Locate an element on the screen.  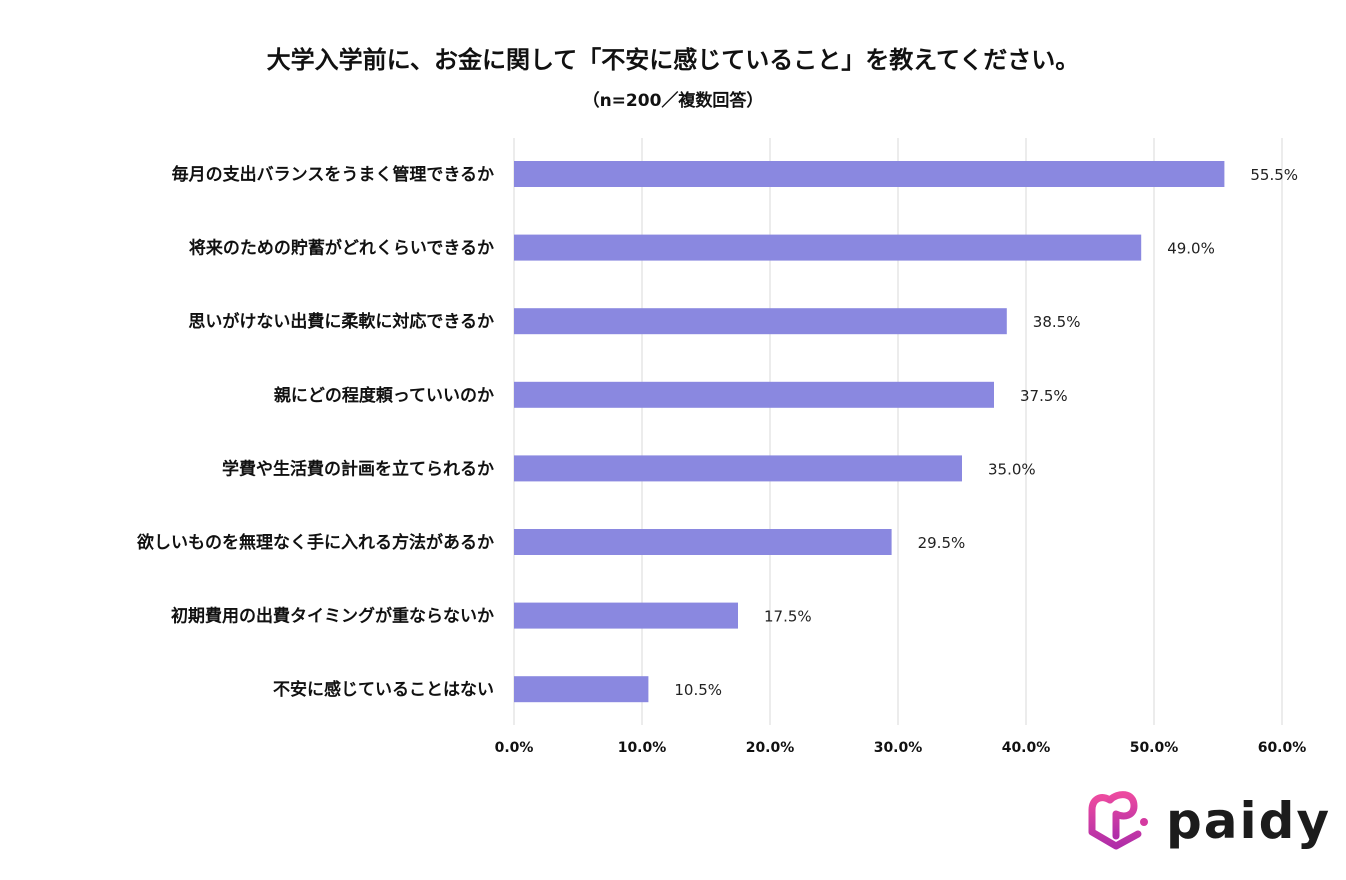
data-label: 38.5% is located at coordinates (1057, 322).